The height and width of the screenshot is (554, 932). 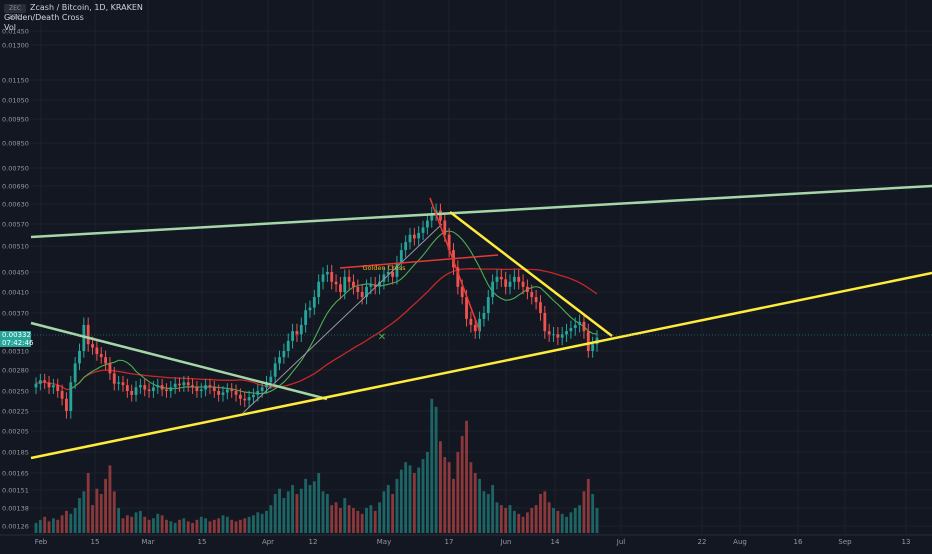 What do you see at coordinates (621, 542) in the screenshot?
I see `x-tick-label: Jul` at bounding box center [621, 542].